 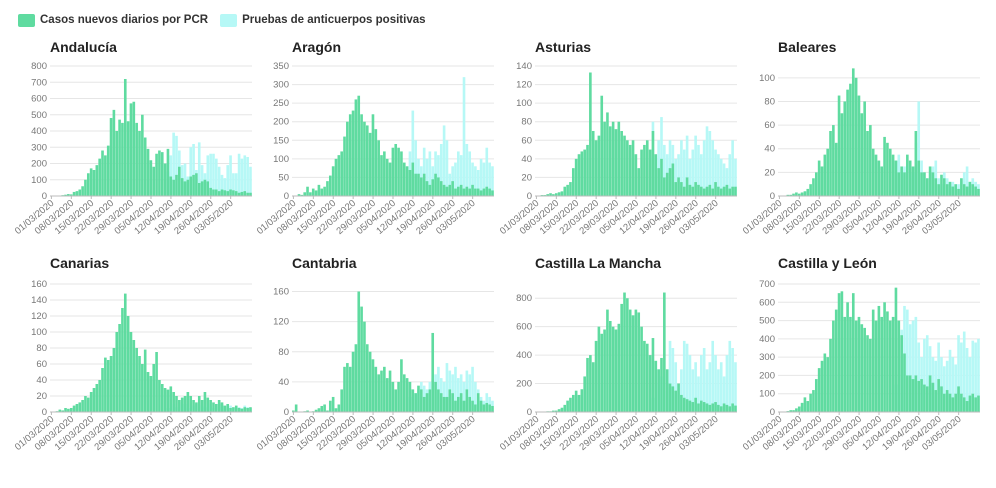 What do you see at coordinates (526, 140) in the screenshot?
I see `y-tick-label: 60` at bounding box center [526, 140].